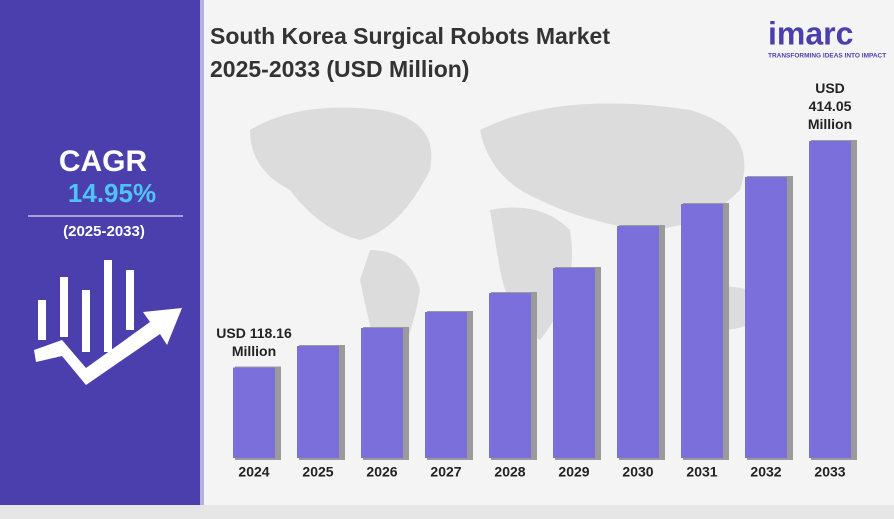 The image size is (894, 519). What do you see at coordinates (637, 472) in the screenshot?
I see `x-tick-label: 2030` at bounding box center [637, 472].